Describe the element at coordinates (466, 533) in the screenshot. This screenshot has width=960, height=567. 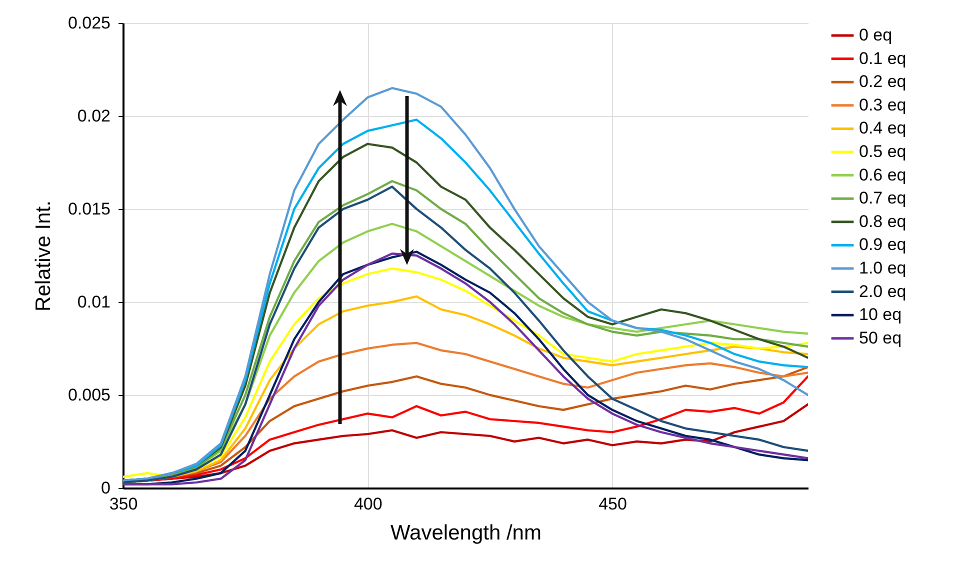
I see `x-axis-title: Wavelength /nm` at that location.